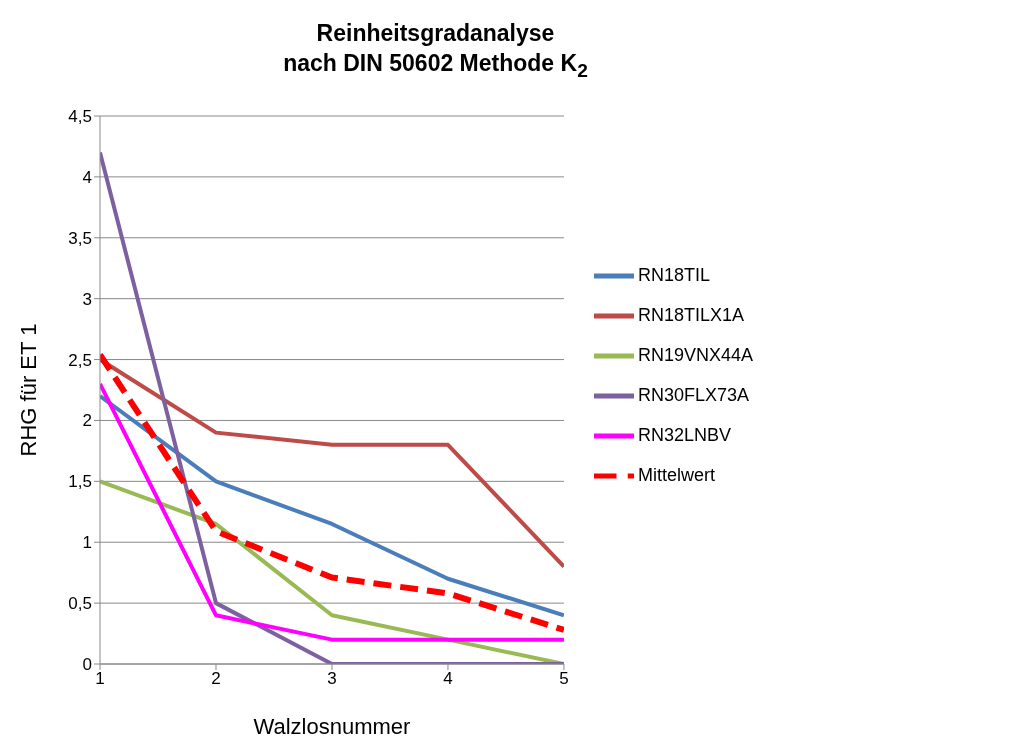  Describe the element at coordinates (80, 604) in the screenshot. I see `y-tick-label: 0,5` at that location.